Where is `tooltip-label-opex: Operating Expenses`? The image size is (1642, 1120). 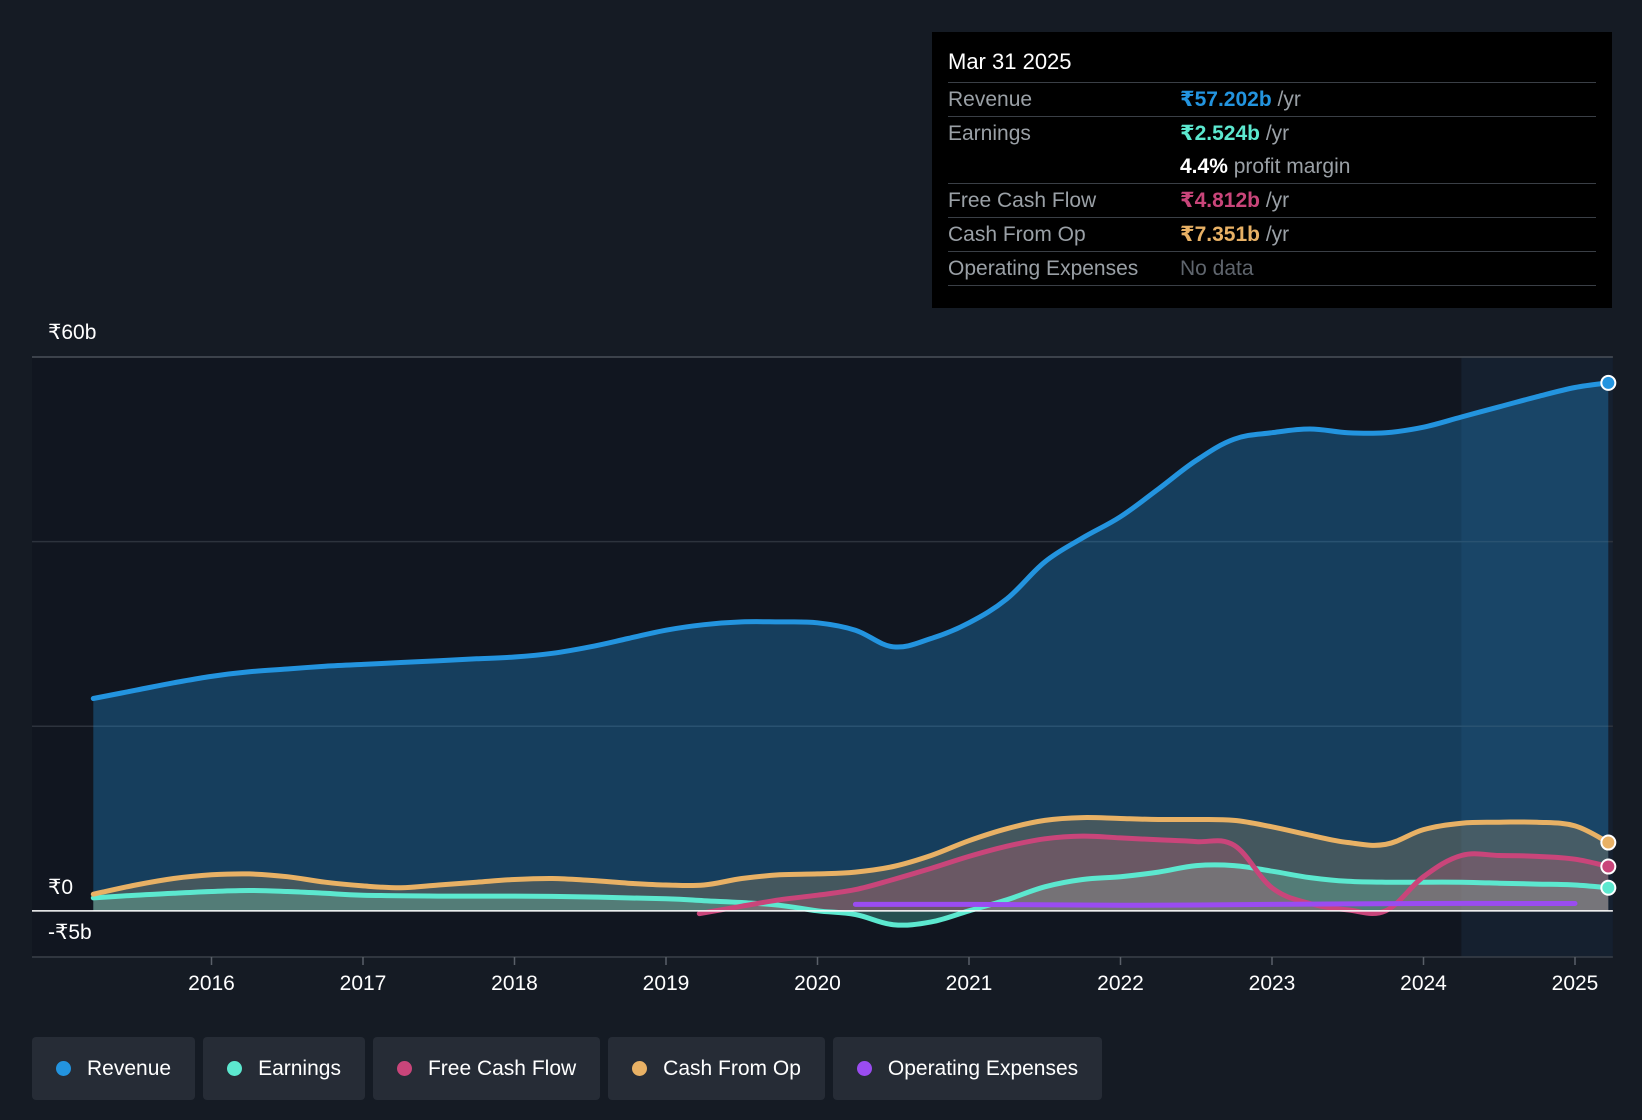
tooltip-label-opex: Operating Expenses is located at coordinates (1043, 268).